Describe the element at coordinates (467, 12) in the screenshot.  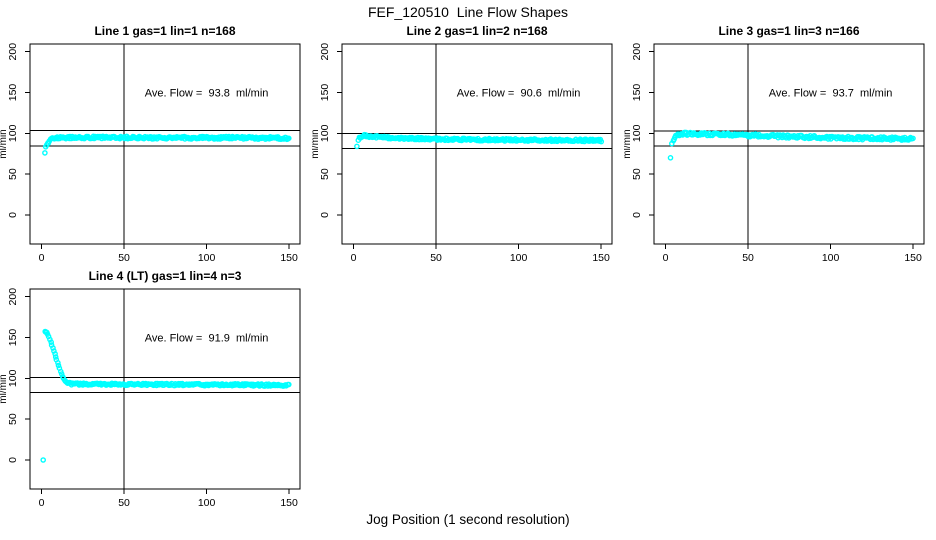
I see `main-title: FEF_120510 Line Flow Shapes` at that location.